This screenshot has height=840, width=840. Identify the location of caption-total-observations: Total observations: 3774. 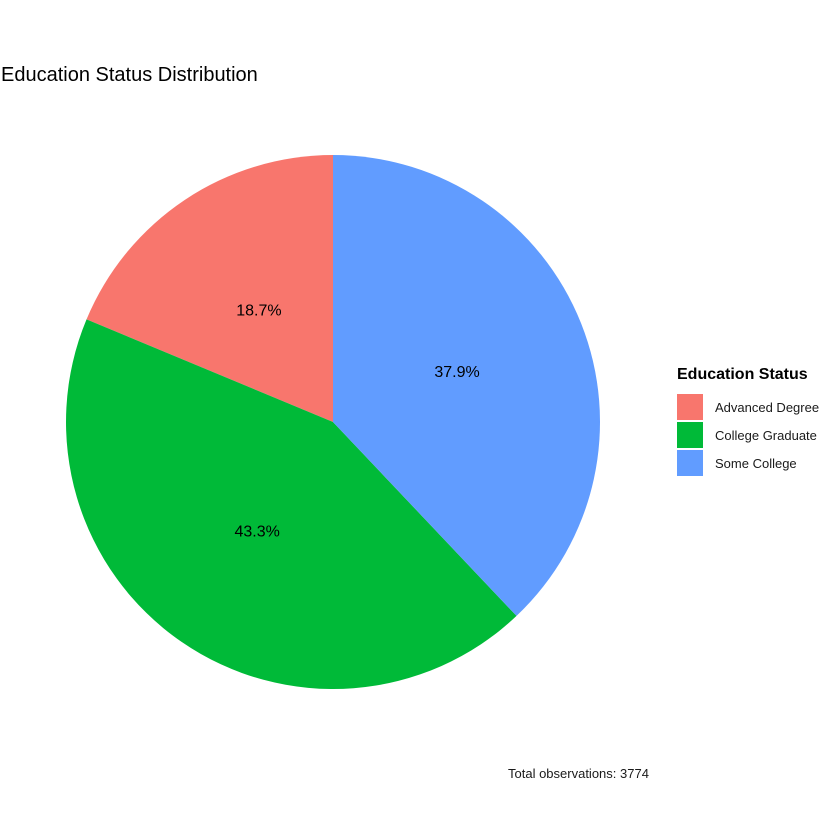
(578, 773).